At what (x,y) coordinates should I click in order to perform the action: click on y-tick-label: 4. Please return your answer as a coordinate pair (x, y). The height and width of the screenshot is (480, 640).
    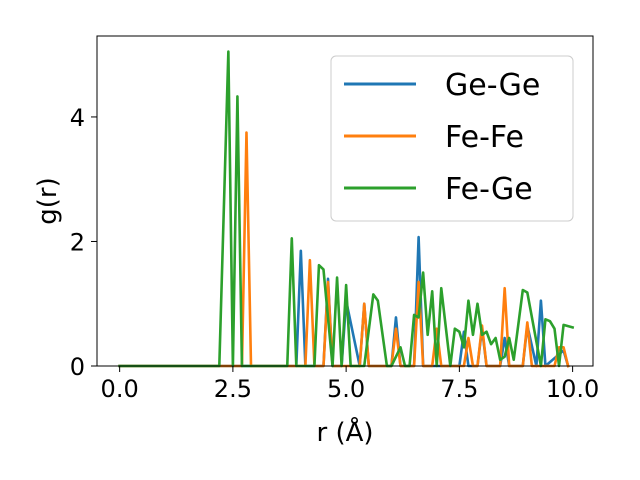
    Looking at the image, I should click on (77, 118).